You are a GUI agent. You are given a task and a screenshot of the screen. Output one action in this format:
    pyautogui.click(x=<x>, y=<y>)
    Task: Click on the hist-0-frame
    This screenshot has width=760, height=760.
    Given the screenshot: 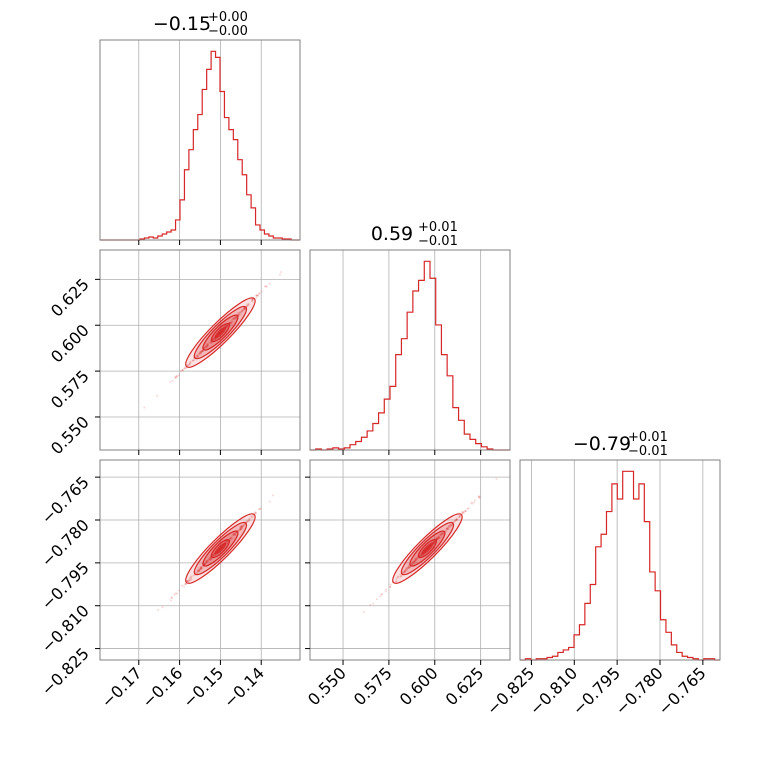 What is the action you would take?
    pyautogui.click(x=200, y=140)
    